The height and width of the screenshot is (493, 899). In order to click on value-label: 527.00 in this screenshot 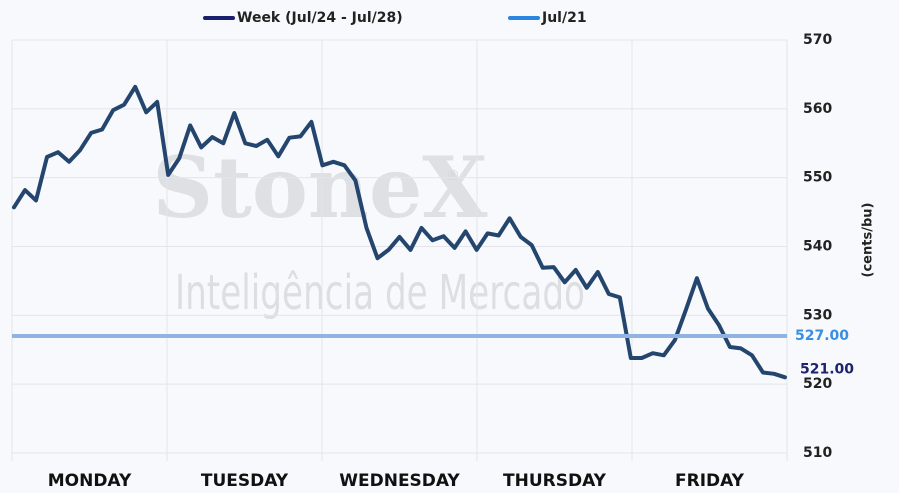, I will do `click(822, 336)`.